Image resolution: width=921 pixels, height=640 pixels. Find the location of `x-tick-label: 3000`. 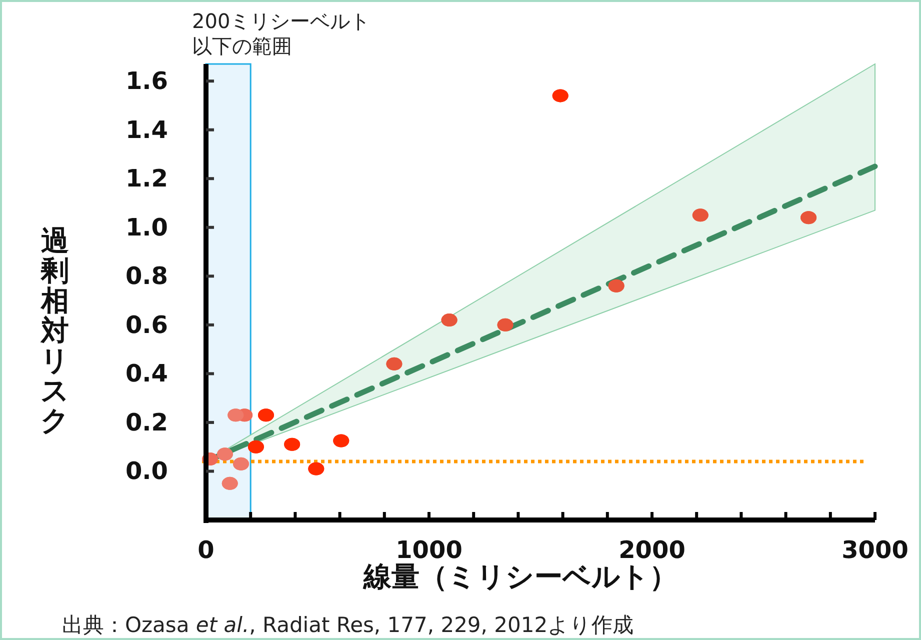

x-tick-label: 3000 is located at coordinates (875, 550).